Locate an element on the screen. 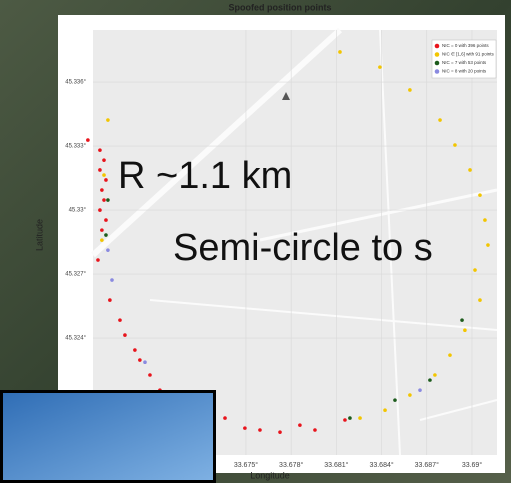  y-tick-label: 45.327° is located at coordinates (75, 275).